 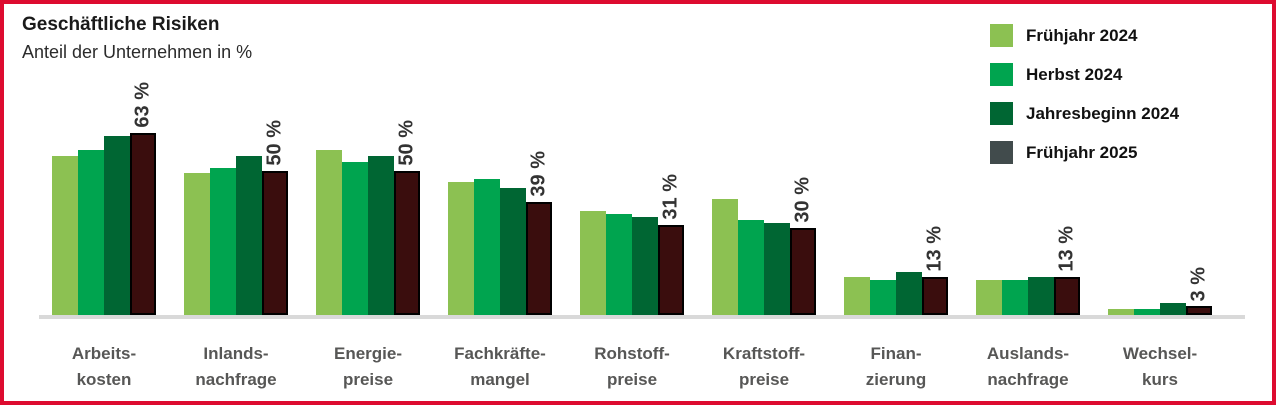 What do you see at coordinates (896, 366) in the screenshot?
I see `category-label-6: Finan-zierung` at bounding box center [896, 366].